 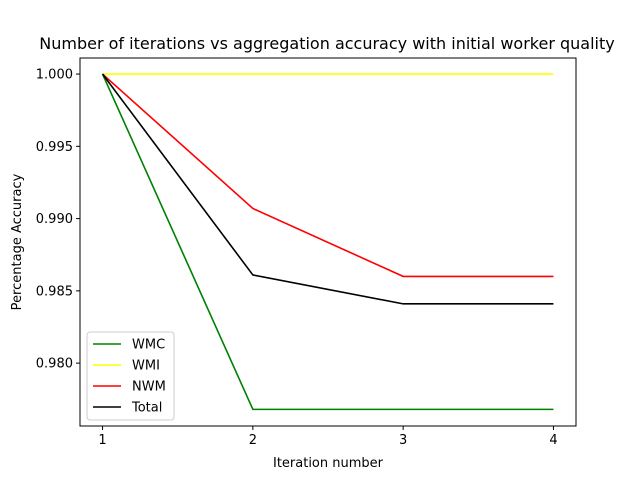 I want to click on y-axis-label: Percentage Accuracy, so click(x=17, y=241).